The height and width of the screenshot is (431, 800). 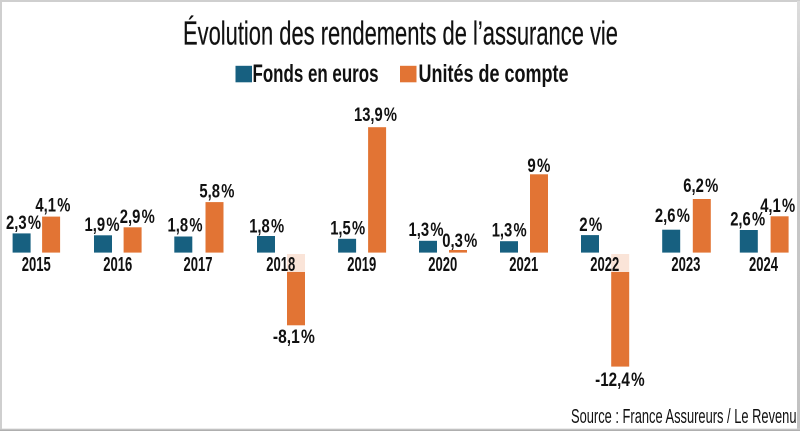 I want to click on svg-text: 2019, so click(x=361, y=264).